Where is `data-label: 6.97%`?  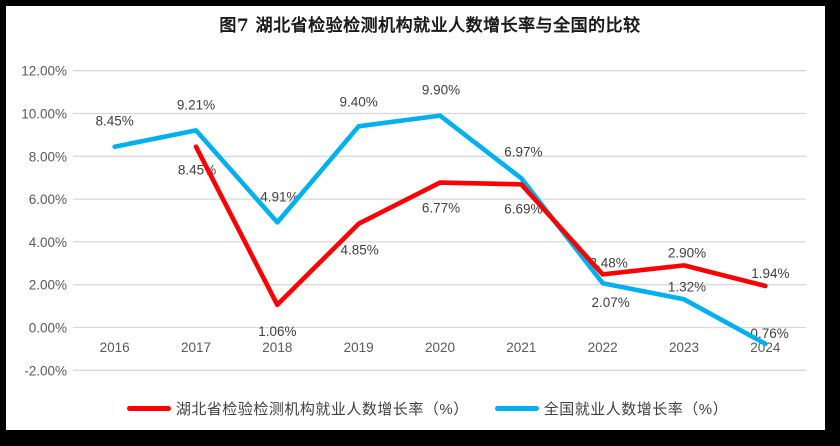
data-label: 6.97% is located at coordinates (523, 151).